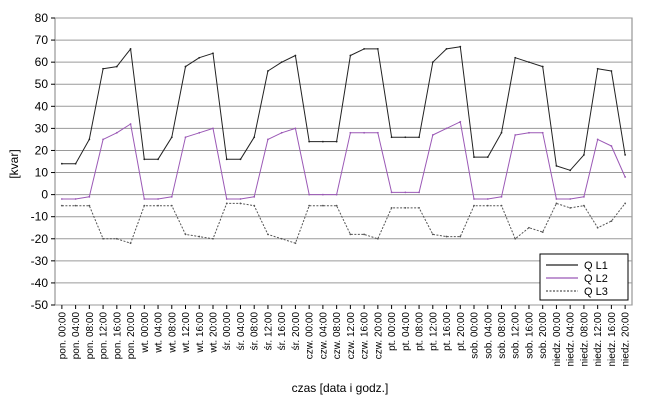  What do you see at coordinates (337, 336) in the screenshot?
I see `x-tick-label: czw. 08:00` at bounding box center [337, 336].